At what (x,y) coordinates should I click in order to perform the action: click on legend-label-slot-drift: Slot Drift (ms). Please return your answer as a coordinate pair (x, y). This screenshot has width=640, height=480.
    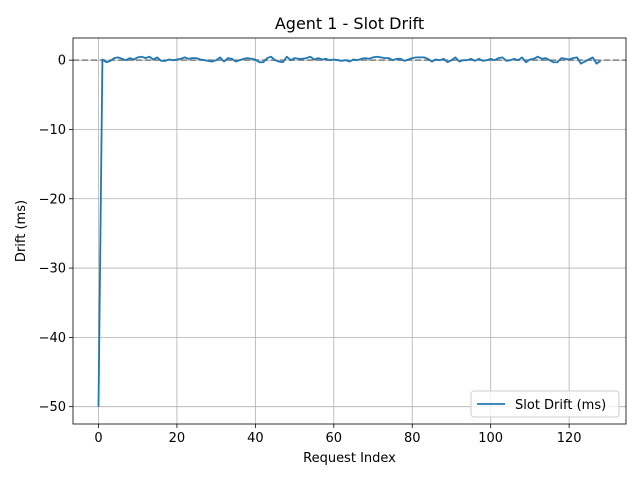
    Looking at the image, I should click on (560, 405).